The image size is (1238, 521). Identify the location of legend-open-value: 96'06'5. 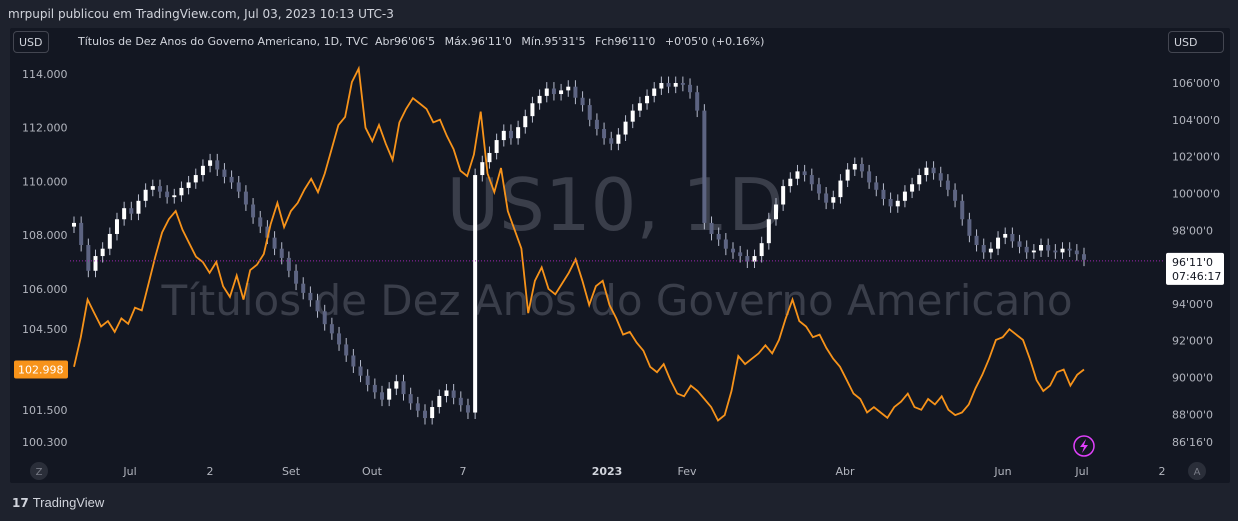
(415, 41).